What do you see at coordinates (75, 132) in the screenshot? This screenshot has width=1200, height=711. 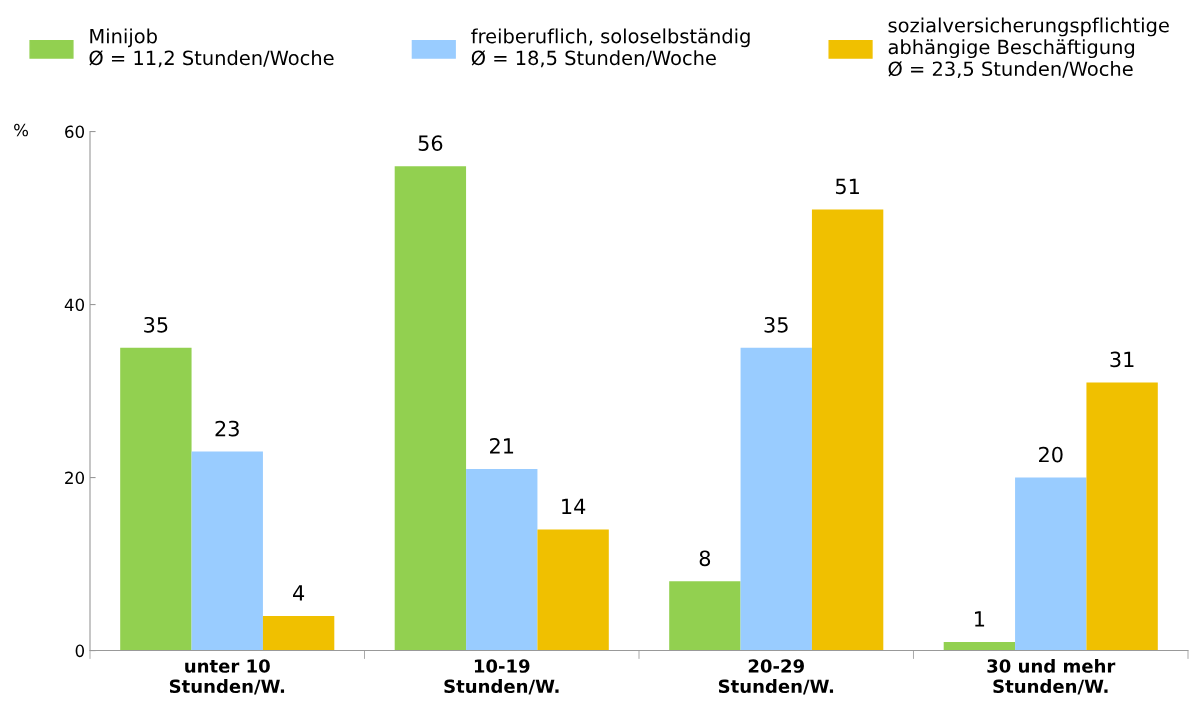 I see `y-tick-label: 60` at bounding box center [75, 132].